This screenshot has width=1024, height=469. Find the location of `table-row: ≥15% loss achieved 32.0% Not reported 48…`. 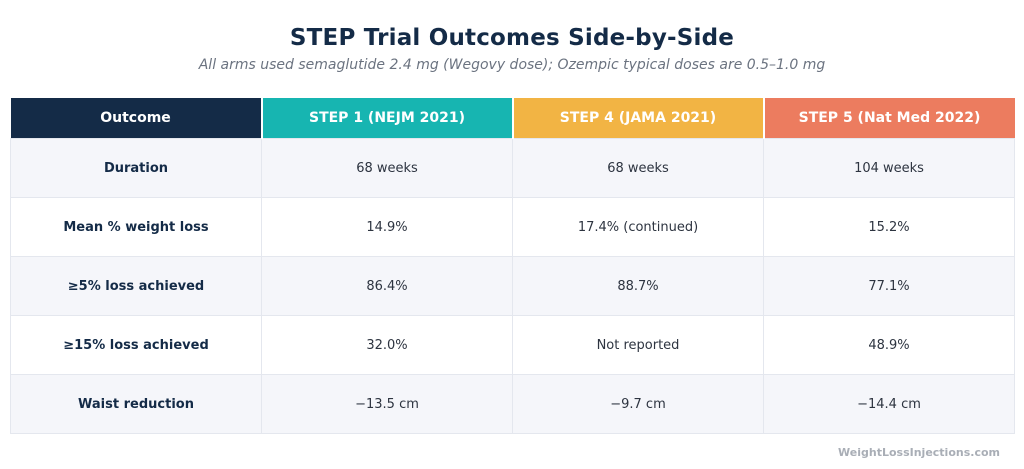

table-row: ≥15% loss achieved 32.0% Not reported 48… is located at coordinates (512, 345).